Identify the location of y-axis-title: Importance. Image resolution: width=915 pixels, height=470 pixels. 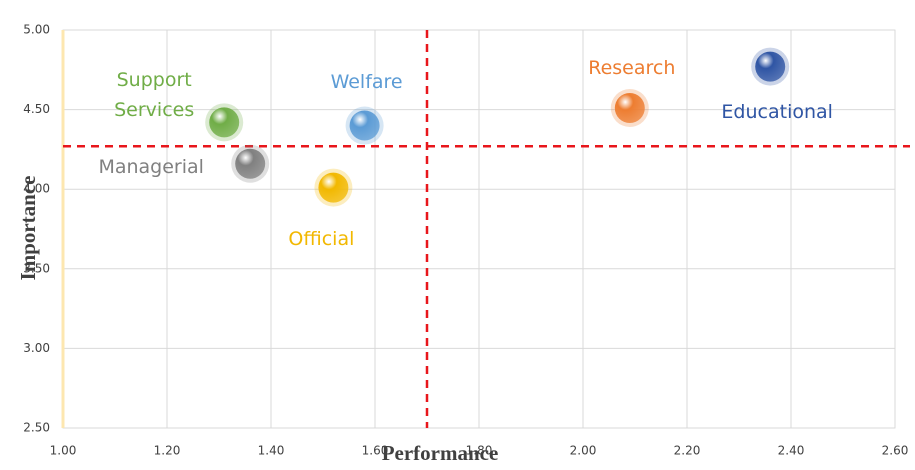
(28, 228).